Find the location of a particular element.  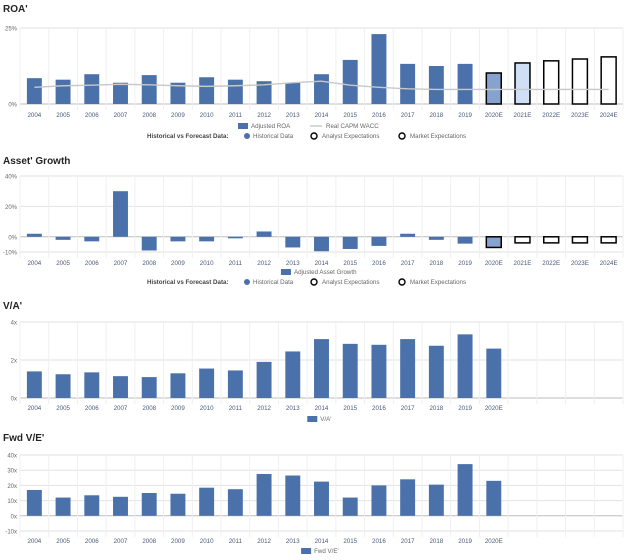

x-tick-label: 2007 is located at coordinates (121, 115).